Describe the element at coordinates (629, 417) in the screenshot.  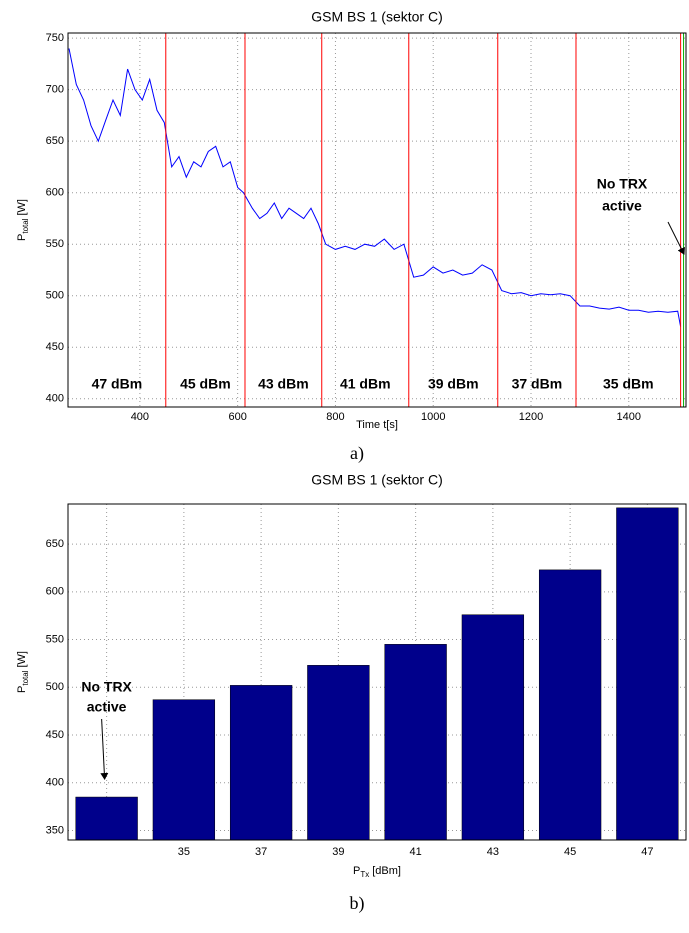
I see `x-tick-label: 1400` at that location.